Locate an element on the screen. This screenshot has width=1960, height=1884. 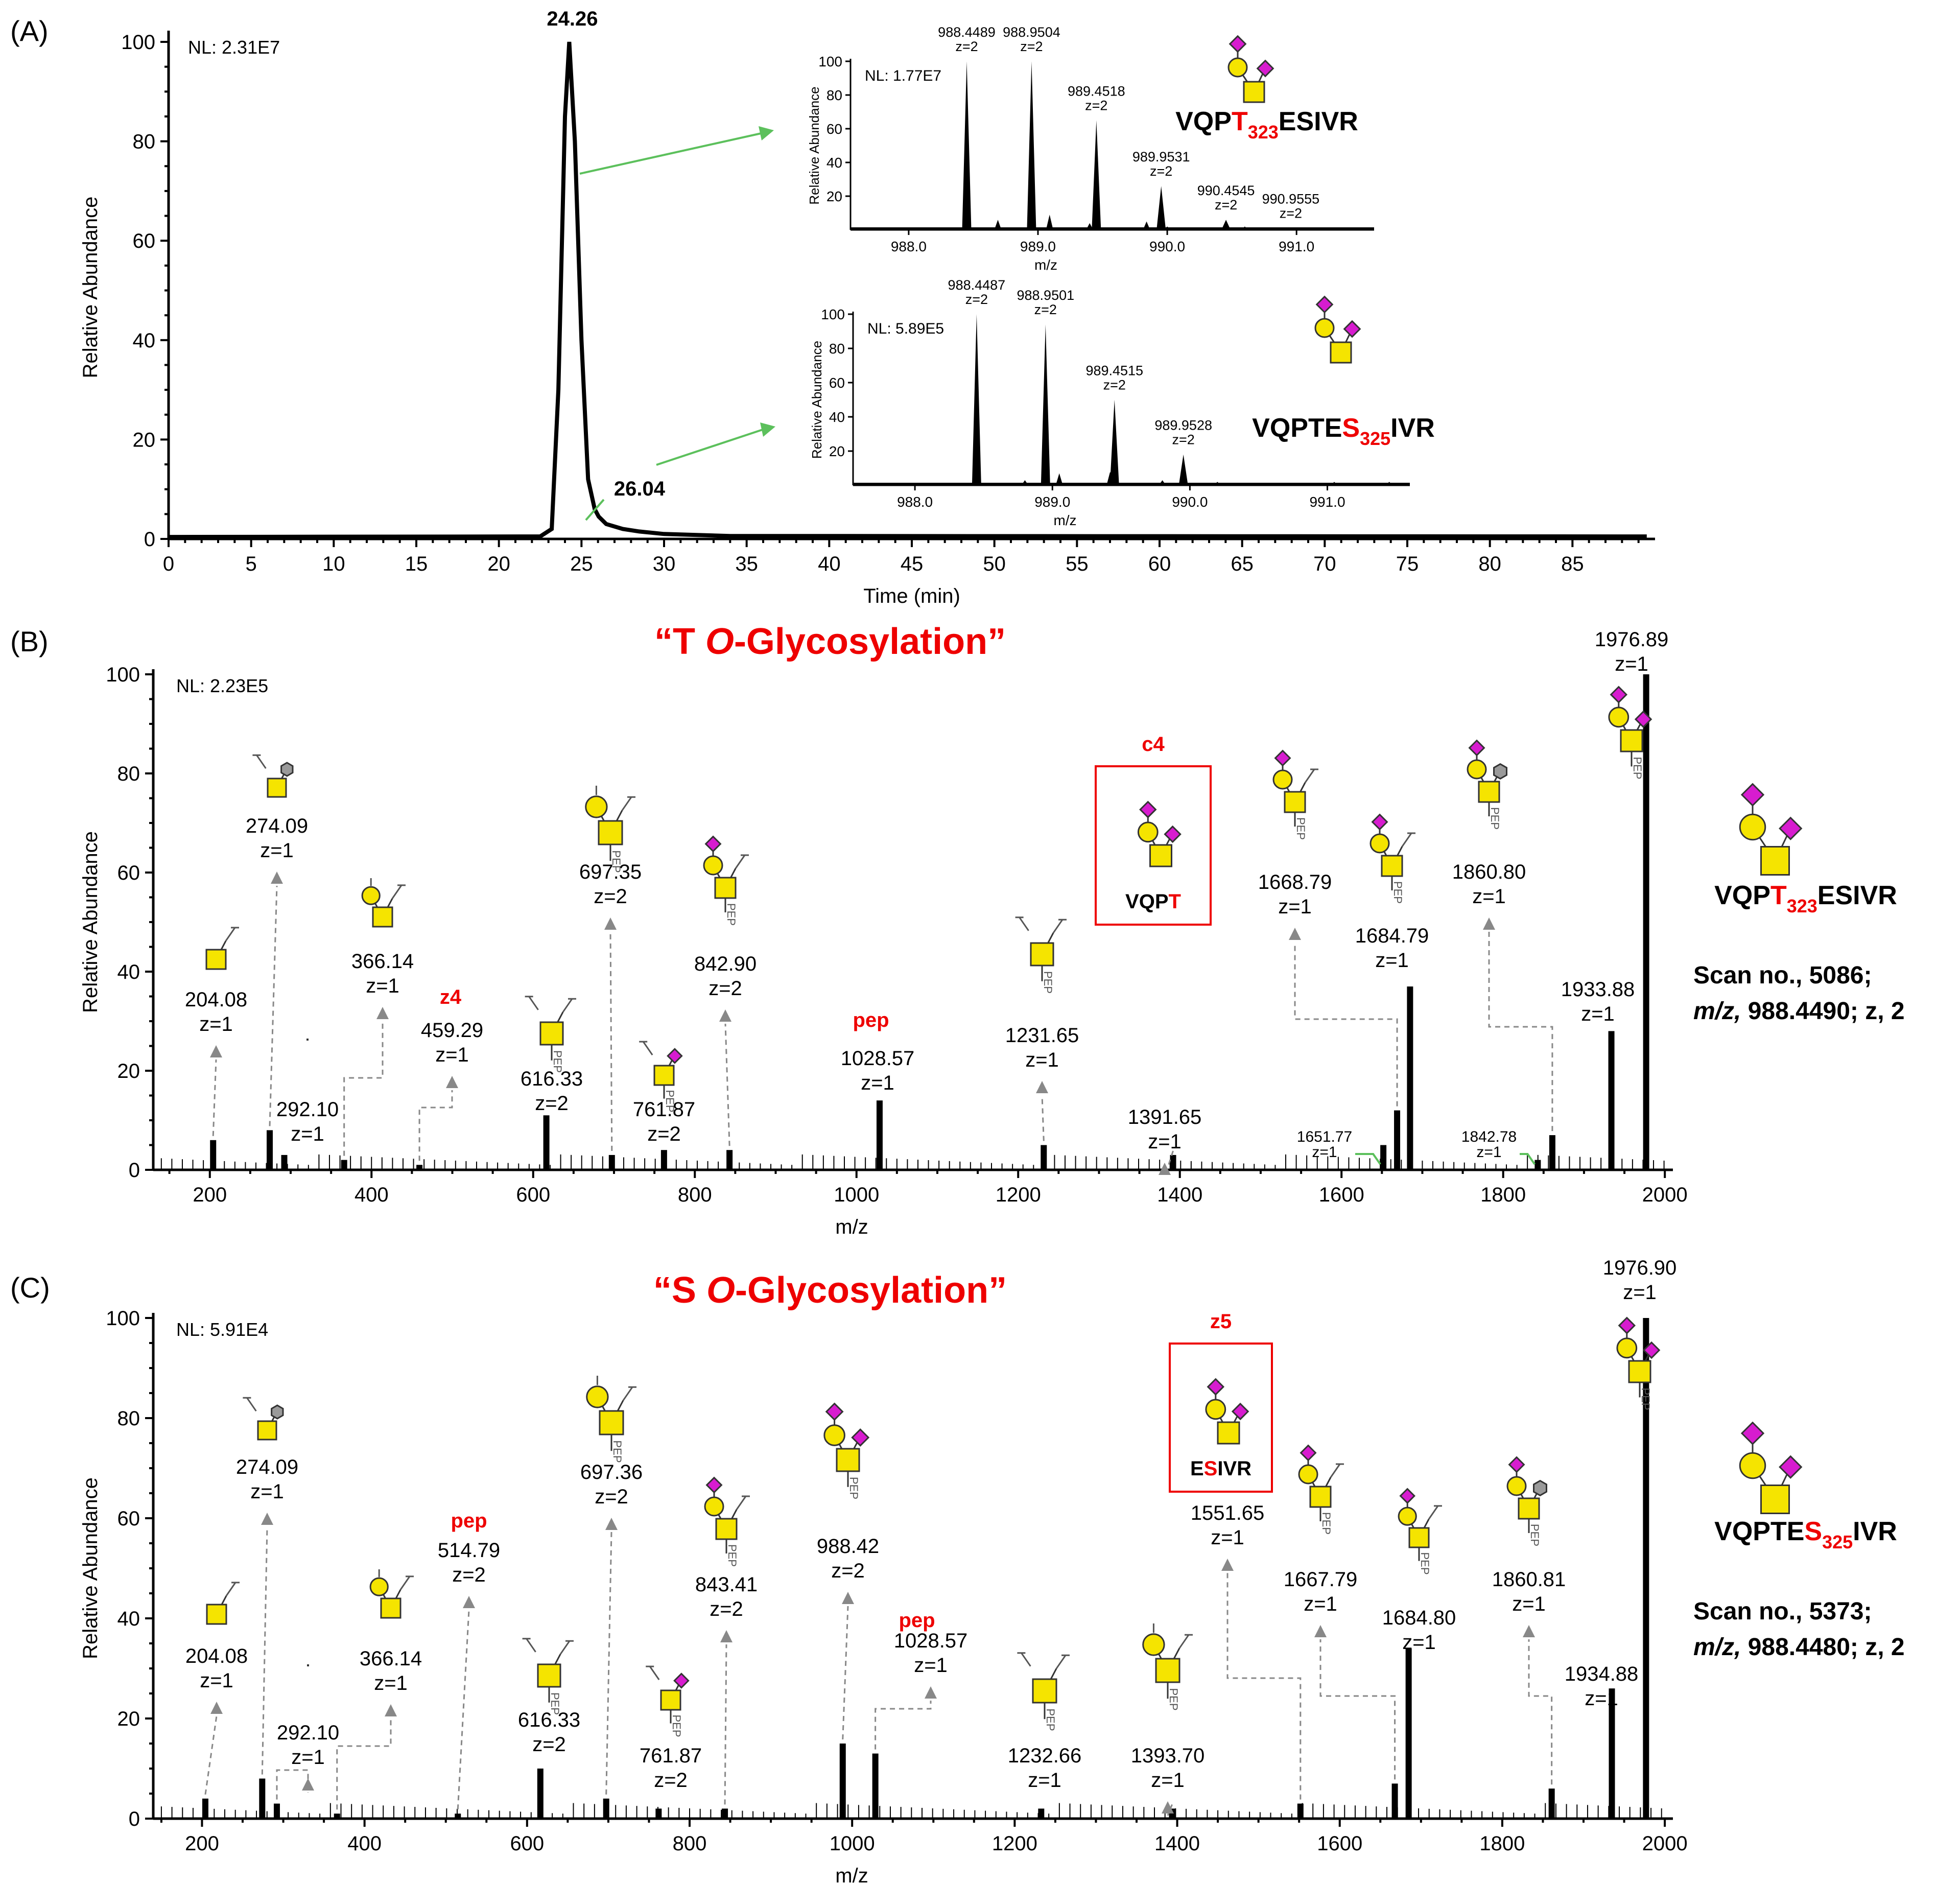
peak-mz-label: 1976.89 is located at coordinates (1632, 640).